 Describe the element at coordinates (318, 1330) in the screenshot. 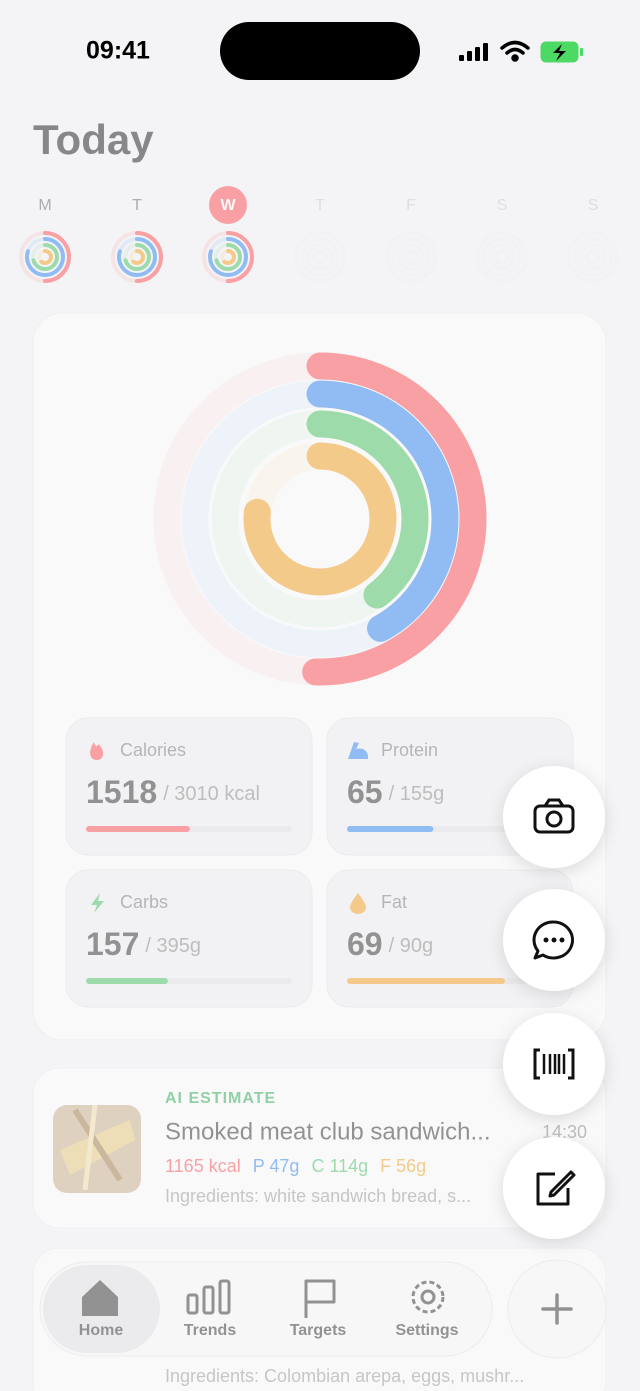

I see `tab-label: Targets` at that location.